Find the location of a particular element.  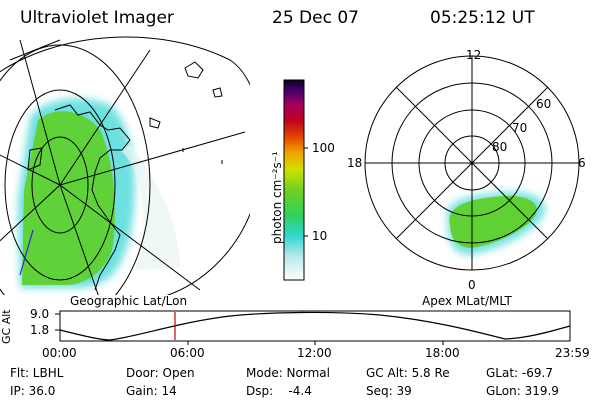

geographic-caption: Geographic Lat/Lon is located at coordinates (129, 301).